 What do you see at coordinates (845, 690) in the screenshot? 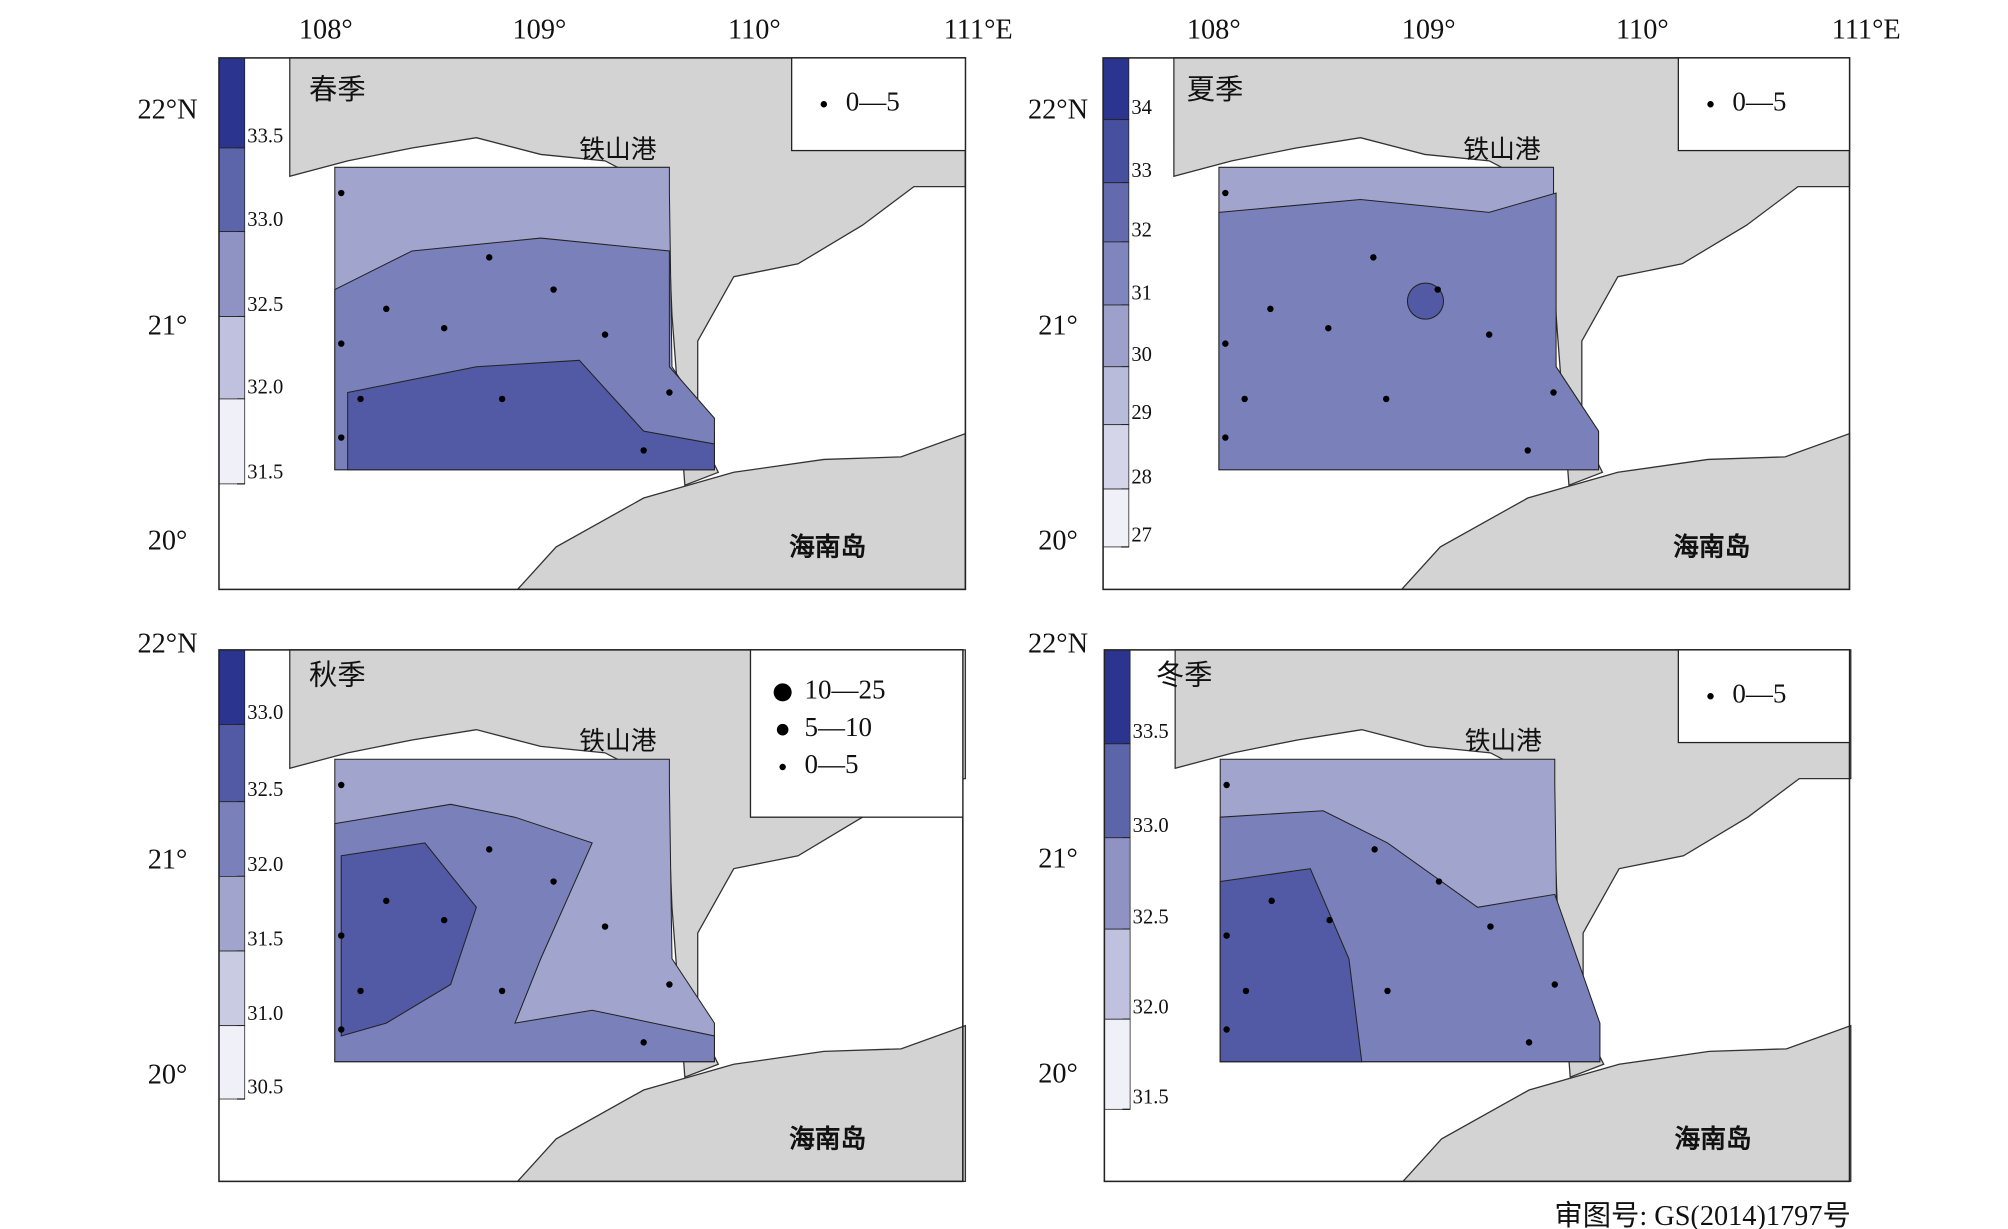
I see `legend-label: 10—25` at bounding box center [845, 690].